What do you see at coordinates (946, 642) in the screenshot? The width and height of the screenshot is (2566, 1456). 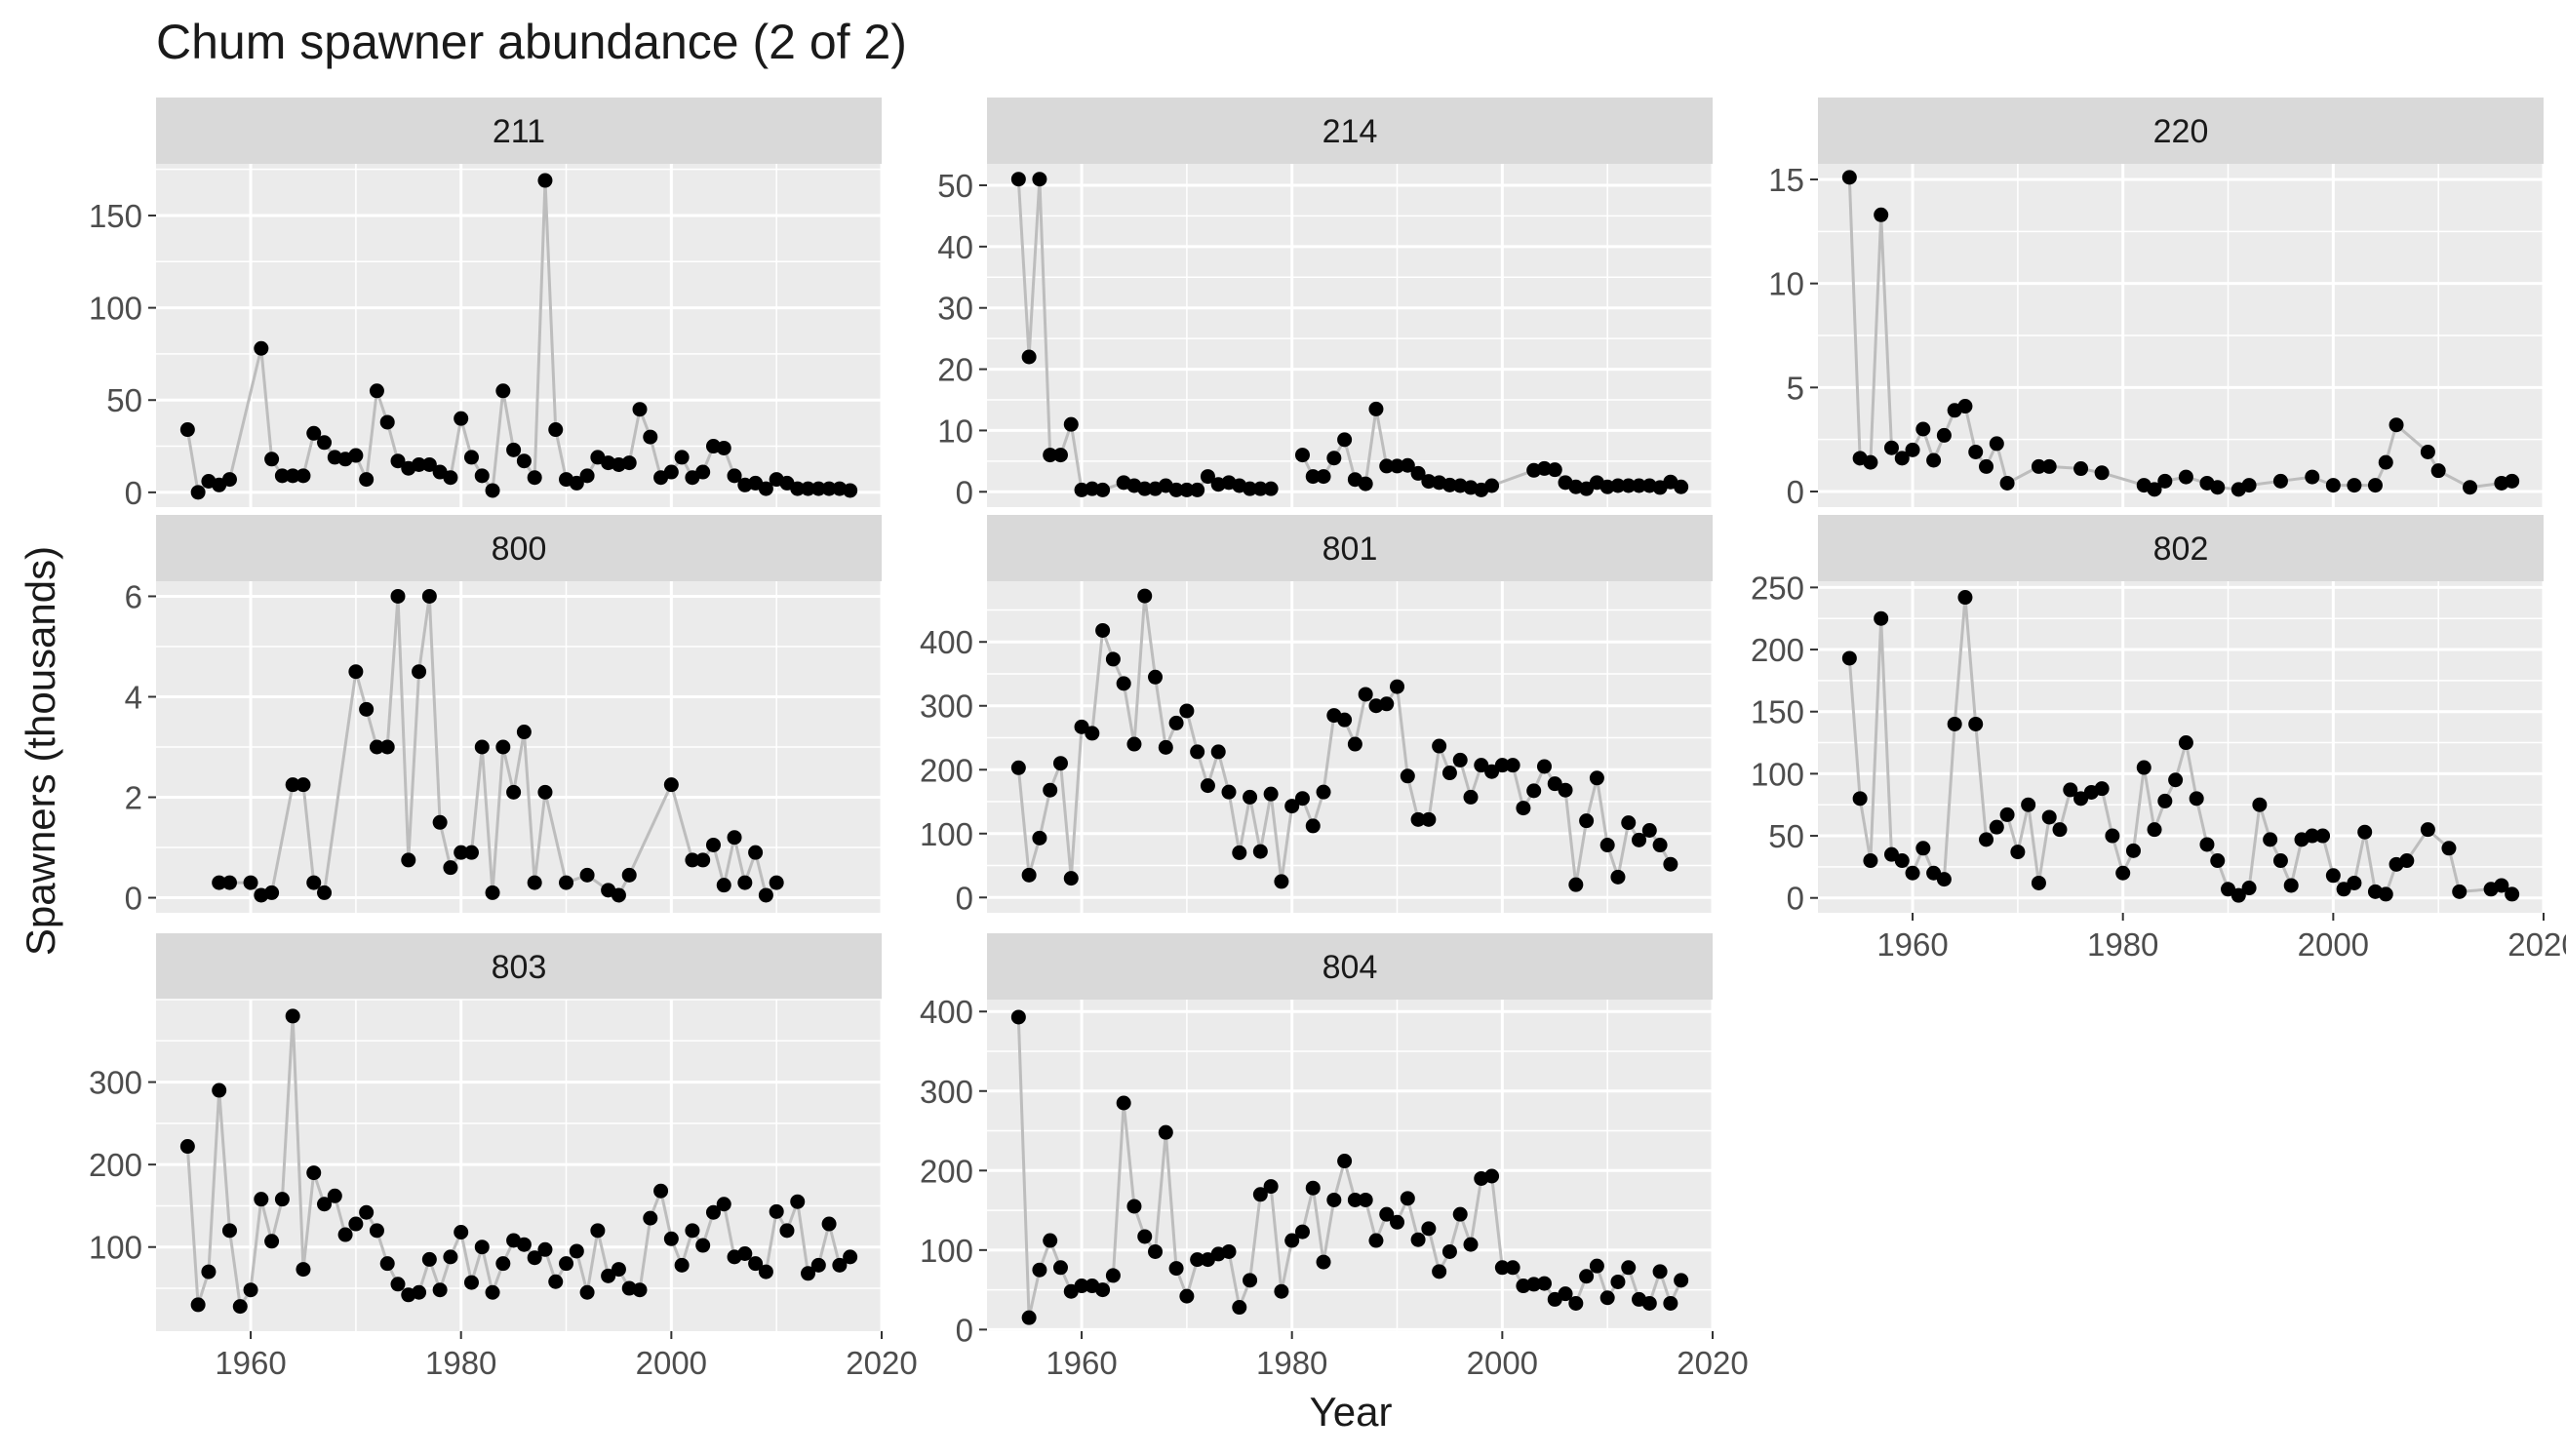 I see `y-tick-label: 400` at bounding box center [946, 642].